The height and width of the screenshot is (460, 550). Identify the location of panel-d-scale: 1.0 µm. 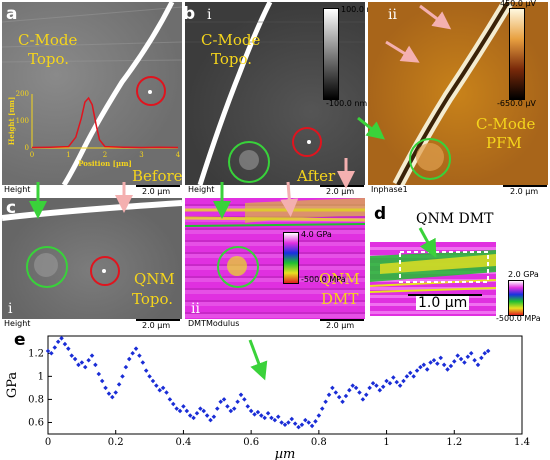
(443, 303).